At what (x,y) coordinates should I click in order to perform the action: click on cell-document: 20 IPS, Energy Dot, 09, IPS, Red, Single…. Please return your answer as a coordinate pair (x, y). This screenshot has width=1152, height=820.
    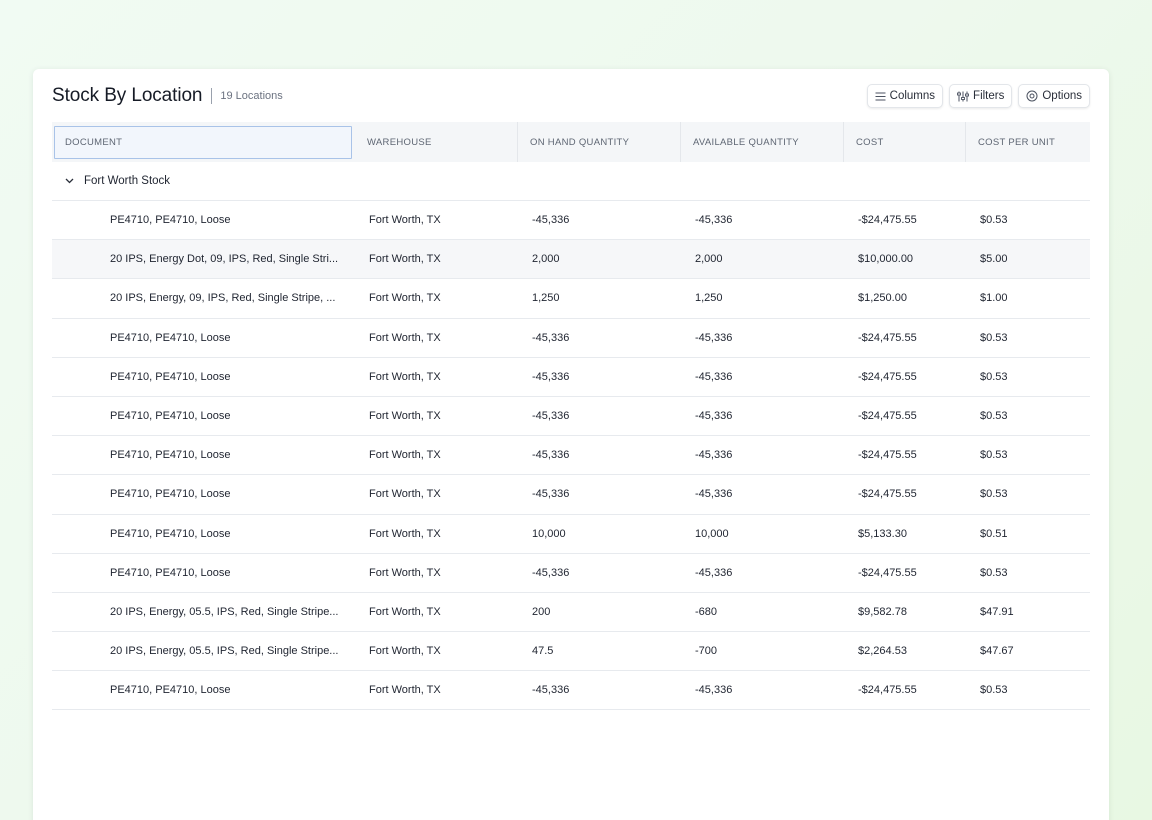
    Looking at the image, I should click on (224, 259).